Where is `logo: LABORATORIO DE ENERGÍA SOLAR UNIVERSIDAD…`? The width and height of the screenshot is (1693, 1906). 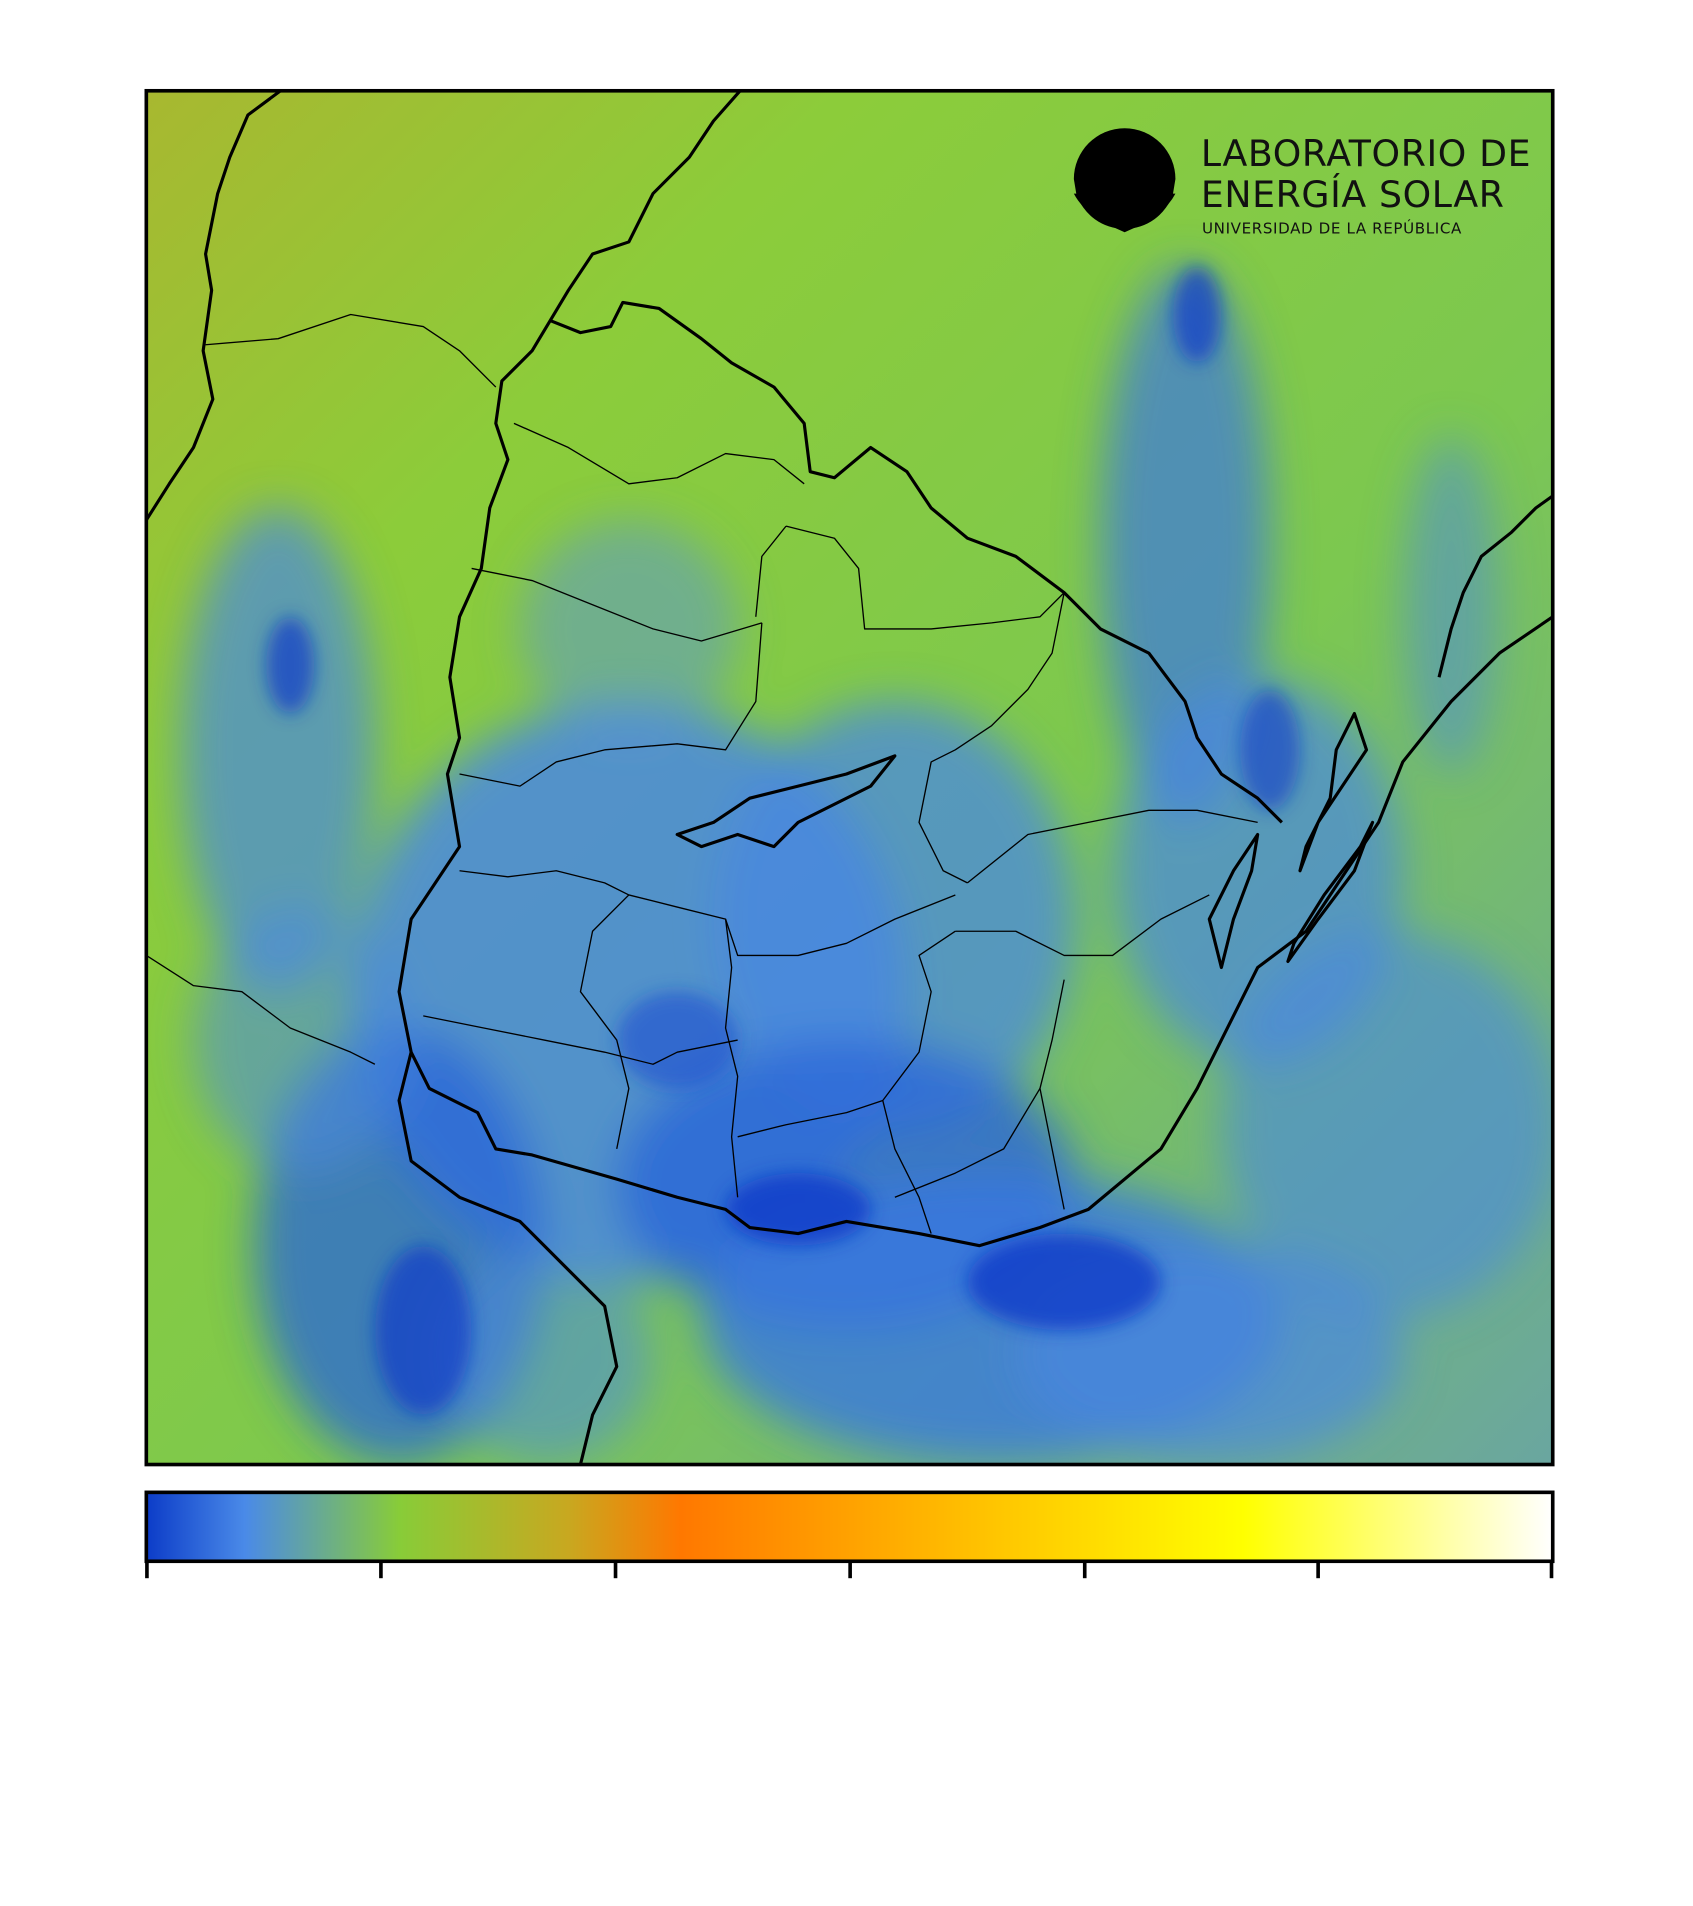
logo: LABORATORIO DE ENERGÍA SOLAR UNIVERSIDAD… is located at coordinates (1302, 182).